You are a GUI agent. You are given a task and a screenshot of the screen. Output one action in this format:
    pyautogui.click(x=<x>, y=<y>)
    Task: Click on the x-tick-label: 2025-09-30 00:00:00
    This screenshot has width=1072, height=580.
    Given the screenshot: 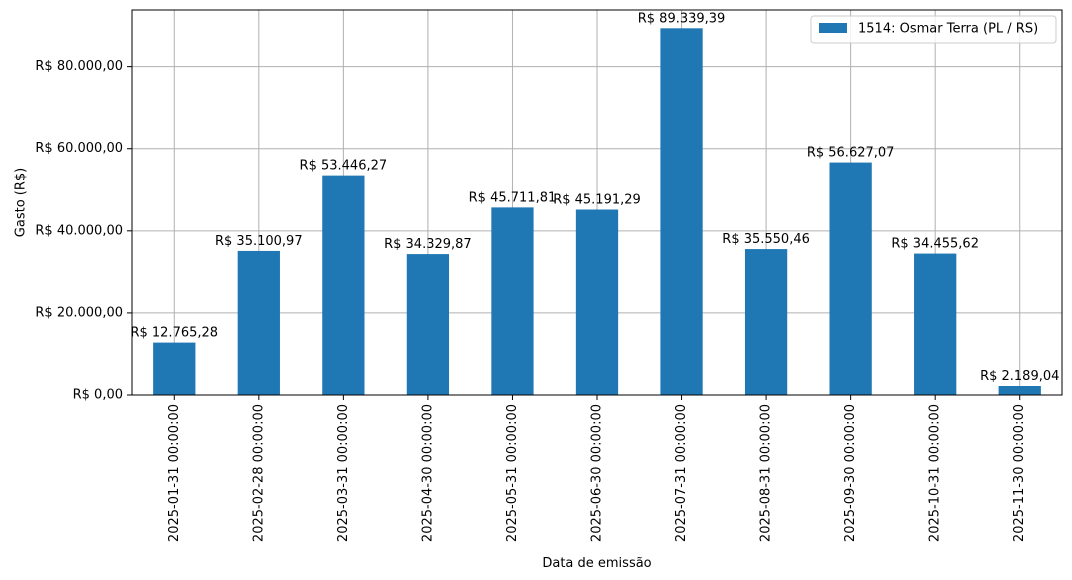 What is the action you would take?
    pyautogui.click(x=850, y=473)
    